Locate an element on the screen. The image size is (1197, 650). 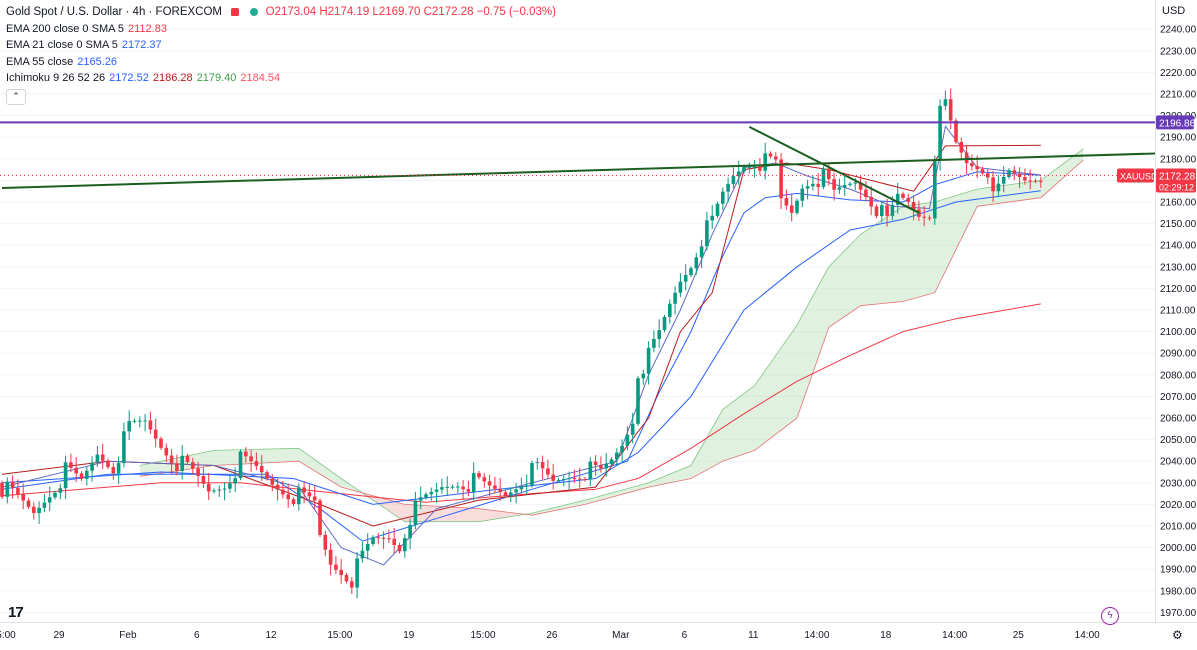
tradingview-logo: 17 is located at coordinates (16, 612).